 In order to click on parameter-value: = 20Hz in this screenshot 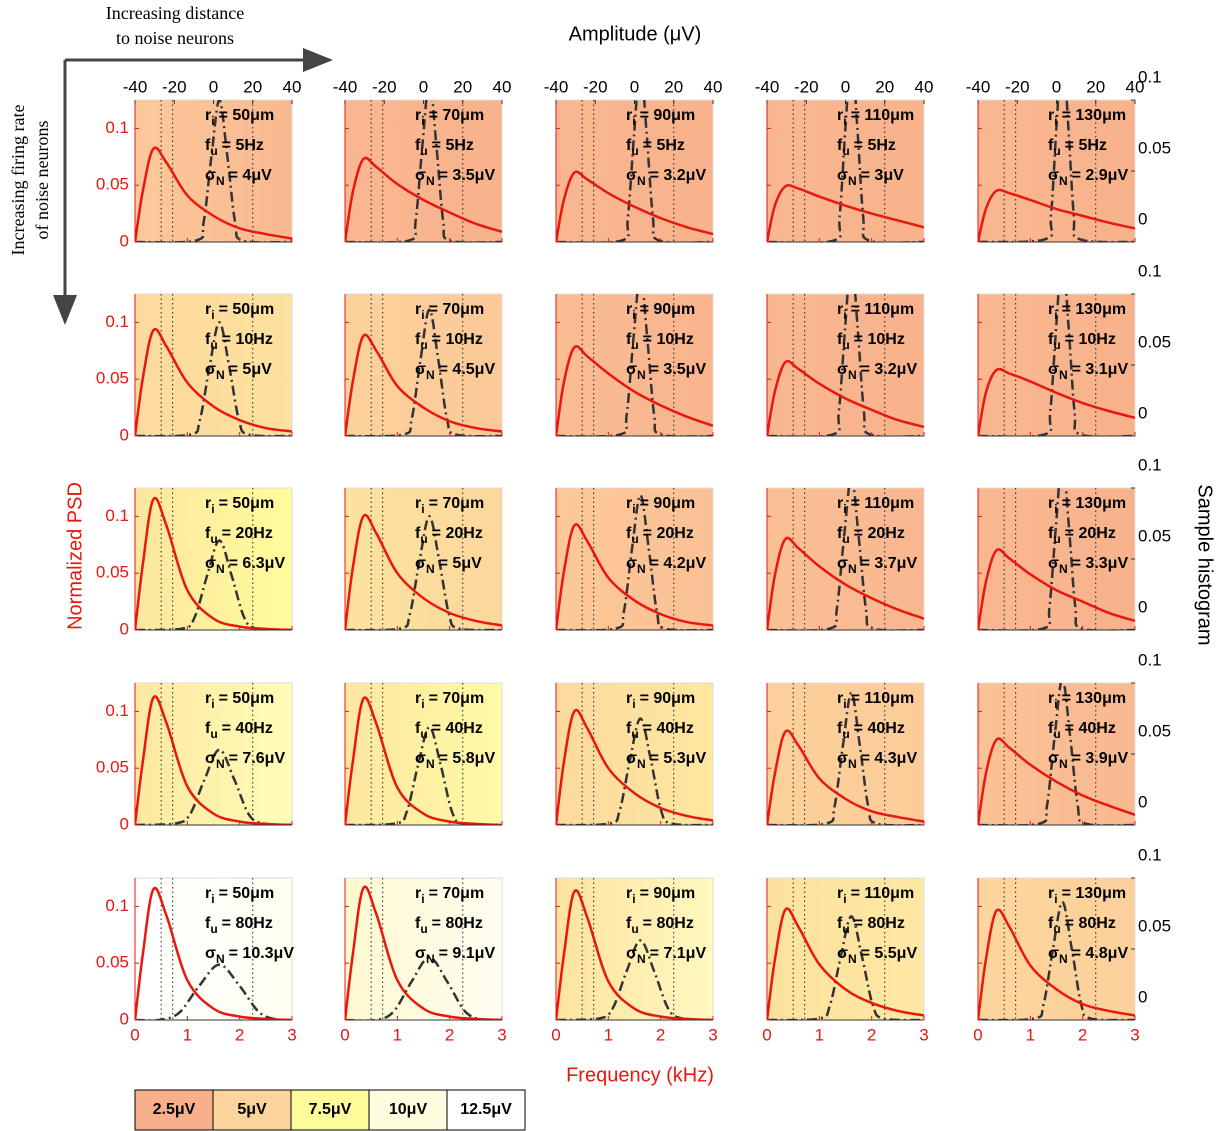, I will do `click(1090, 533)`.